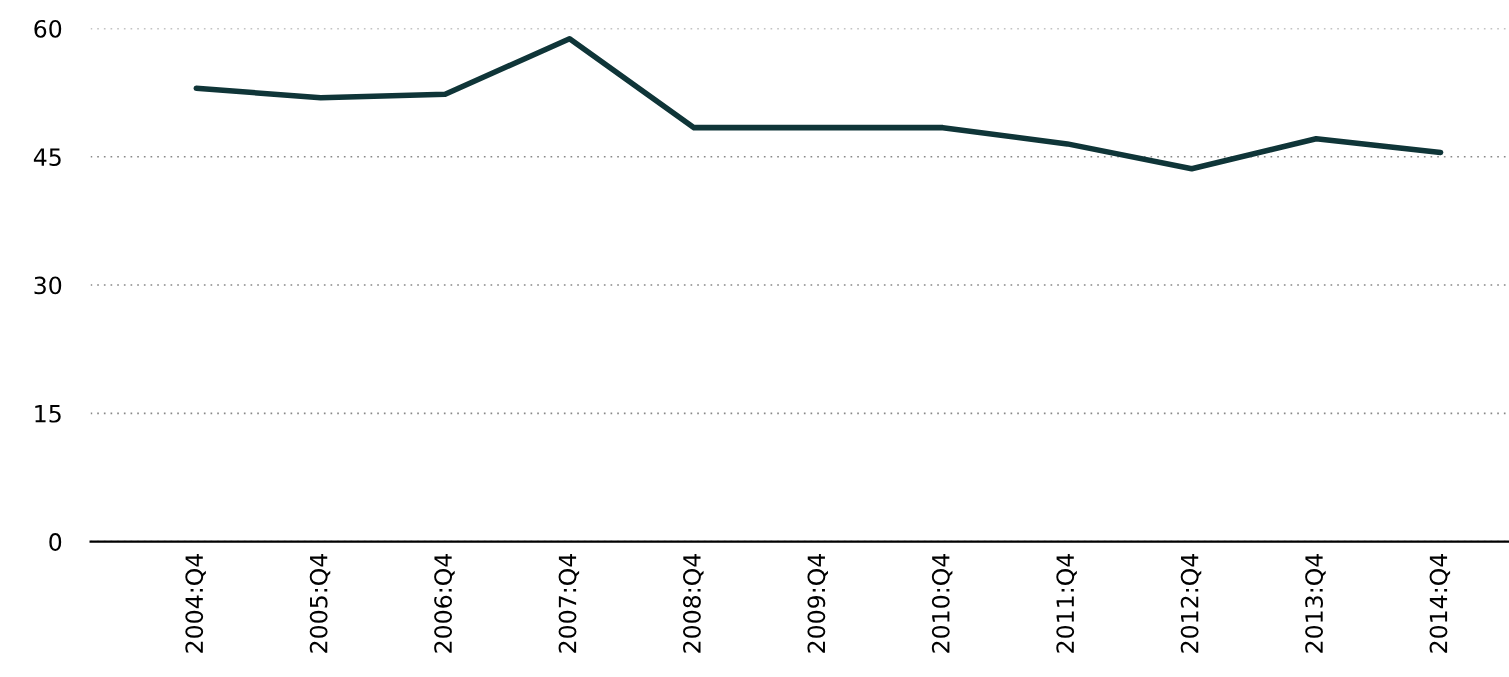  Describe the element at coordinates (817, 603) in the screenshot. I see `x-tick-label: 2009:Q4` at that location.